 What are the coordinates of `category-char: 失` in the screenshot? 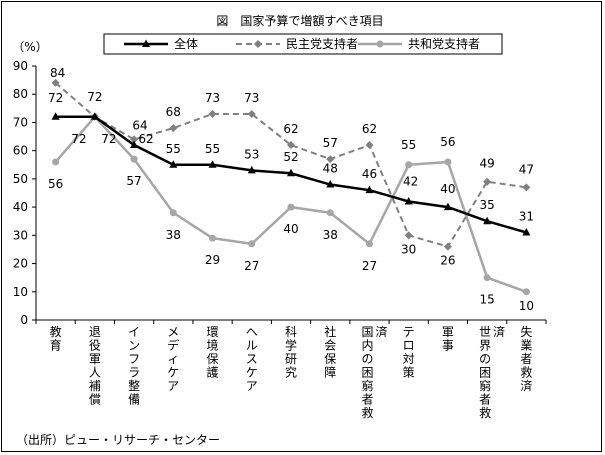 It's located at (526, 331).